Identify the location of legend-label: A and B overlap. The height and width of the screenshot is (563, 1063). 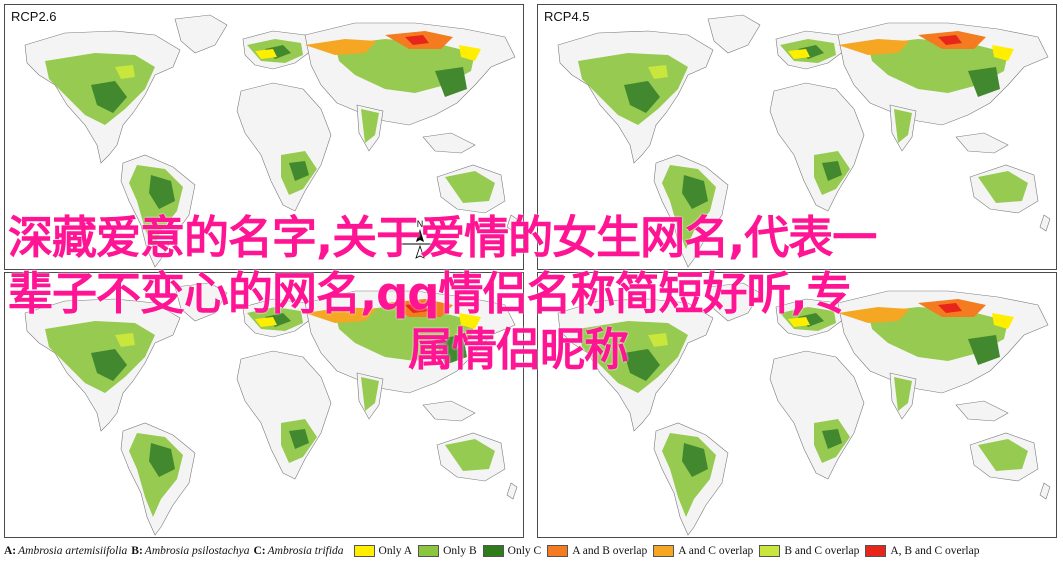
(610, 550).